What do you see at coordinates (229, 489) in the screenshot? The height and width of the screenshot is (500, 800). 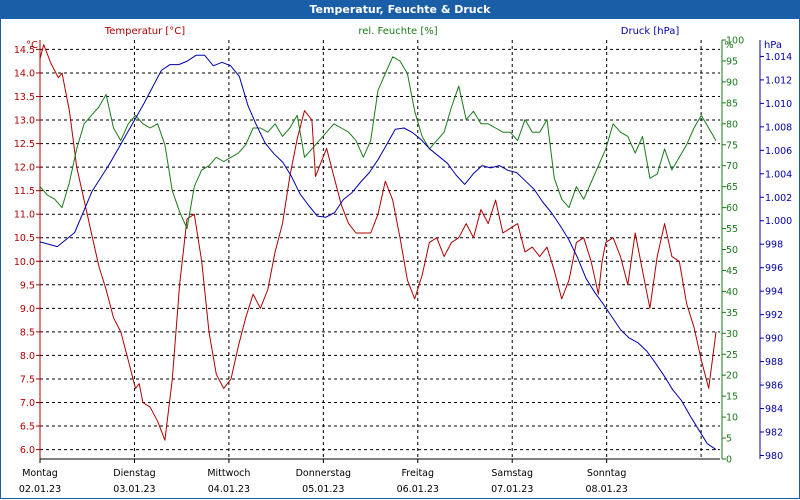 I see `x-label-date: 04.01.23` at bounding box center [229, 489].